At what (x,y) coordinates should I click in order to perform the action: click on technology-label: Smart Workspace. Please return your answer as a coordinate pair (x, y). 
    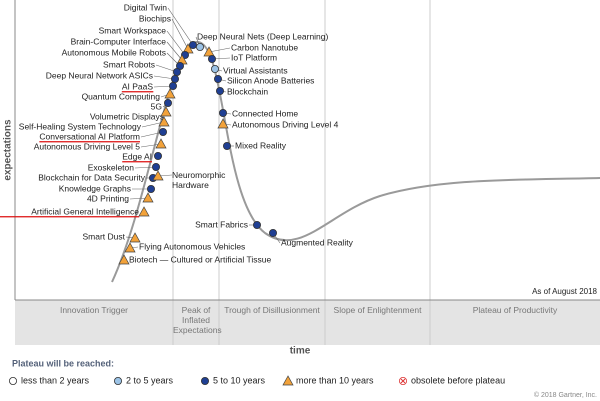
    Looking at the image, I should click on (133, 30).